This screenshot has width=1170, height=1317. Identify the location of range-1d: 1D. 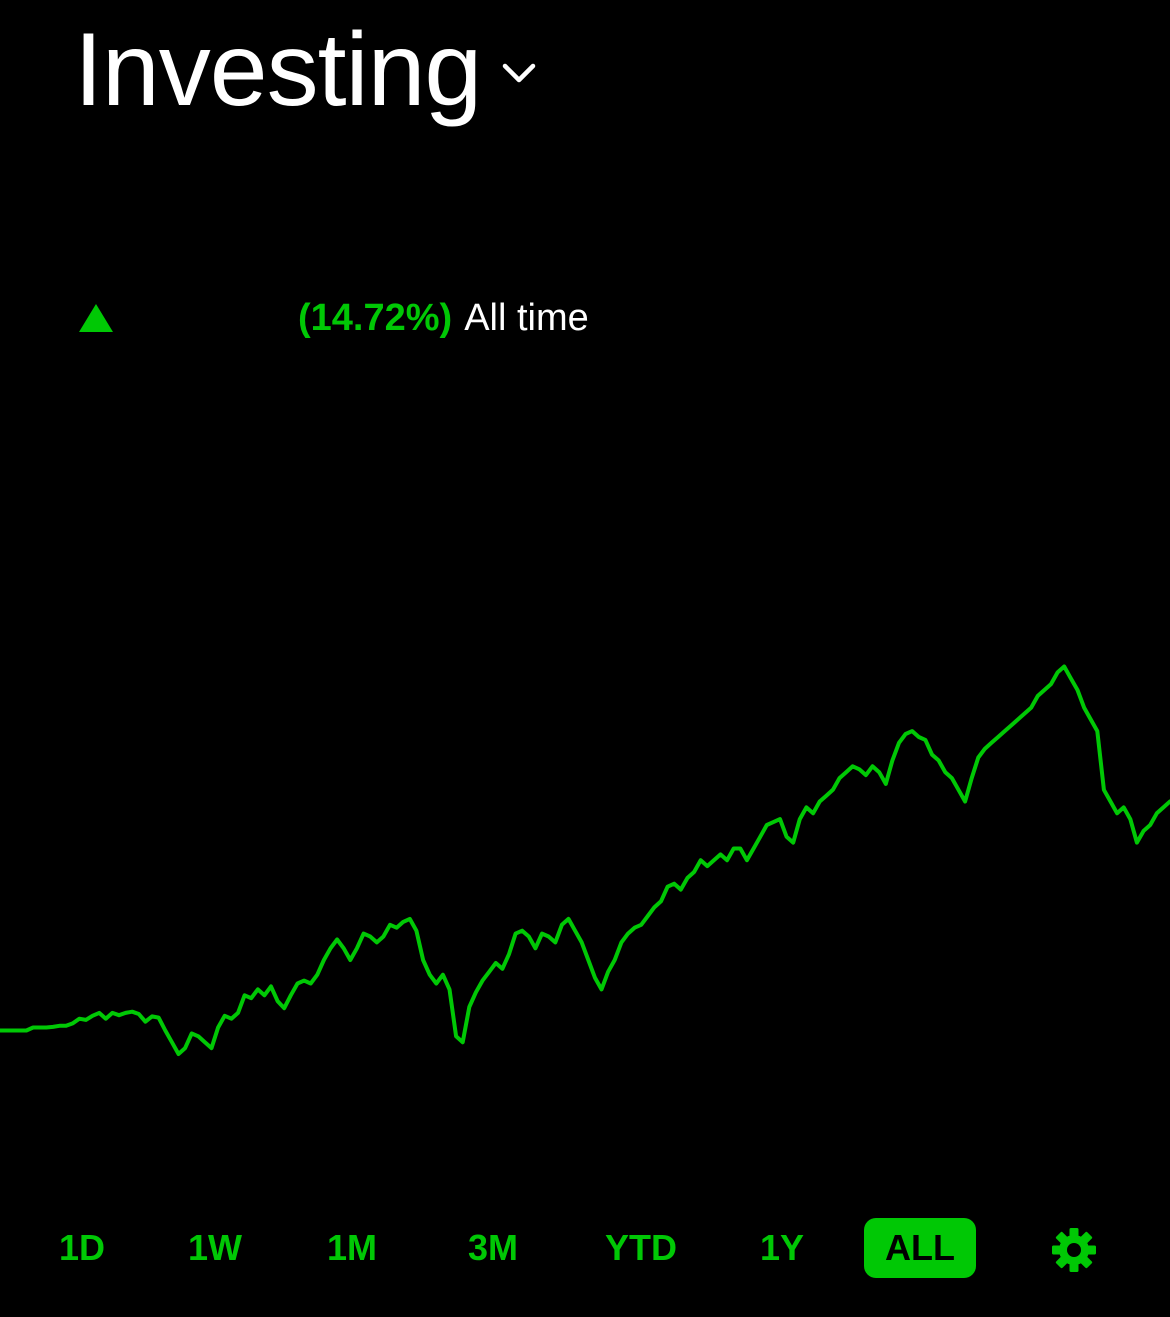
(82, 1247).